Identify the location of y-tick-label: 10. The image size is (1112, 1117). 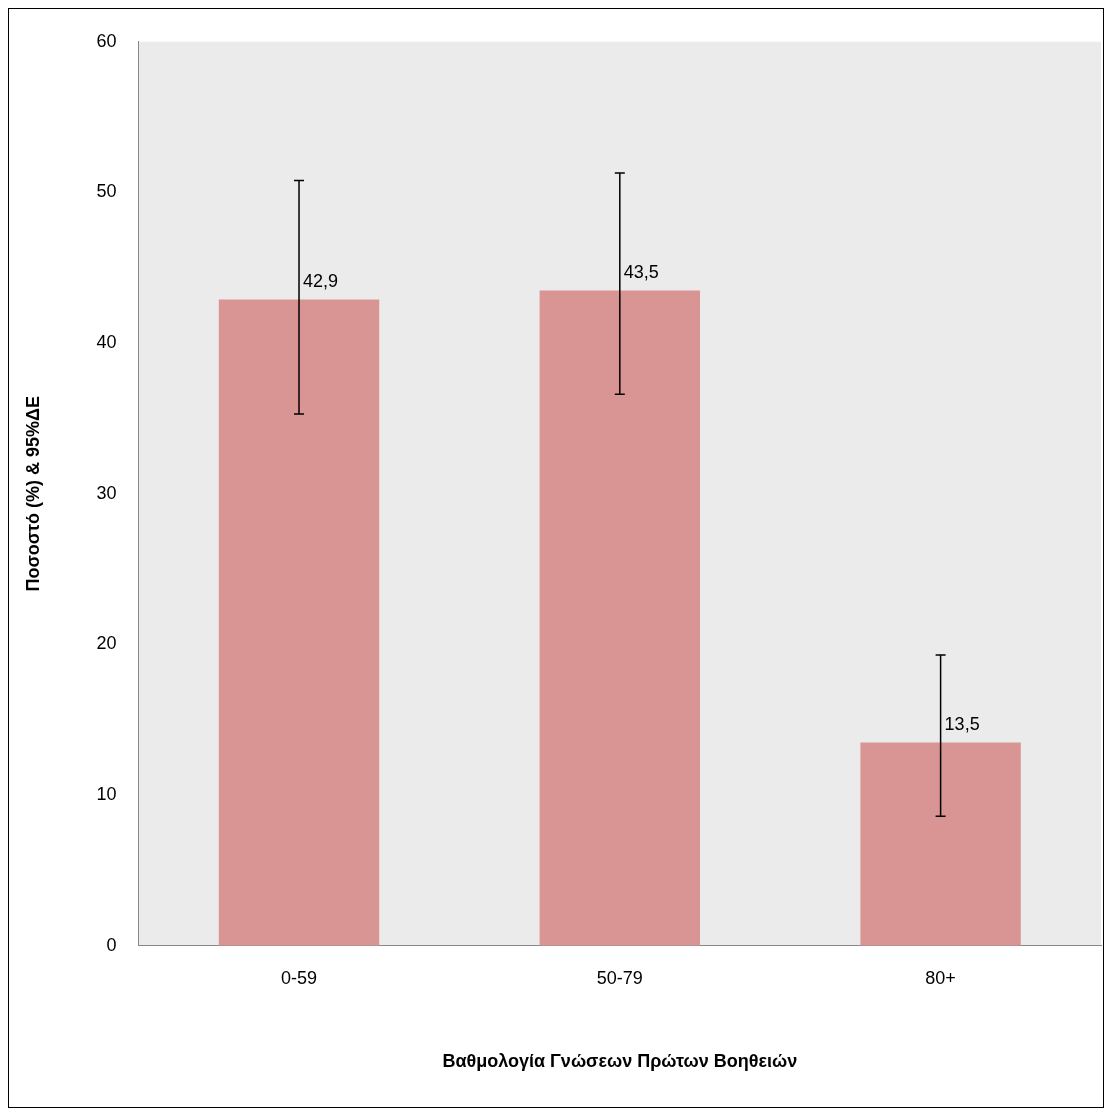
(106, 794).